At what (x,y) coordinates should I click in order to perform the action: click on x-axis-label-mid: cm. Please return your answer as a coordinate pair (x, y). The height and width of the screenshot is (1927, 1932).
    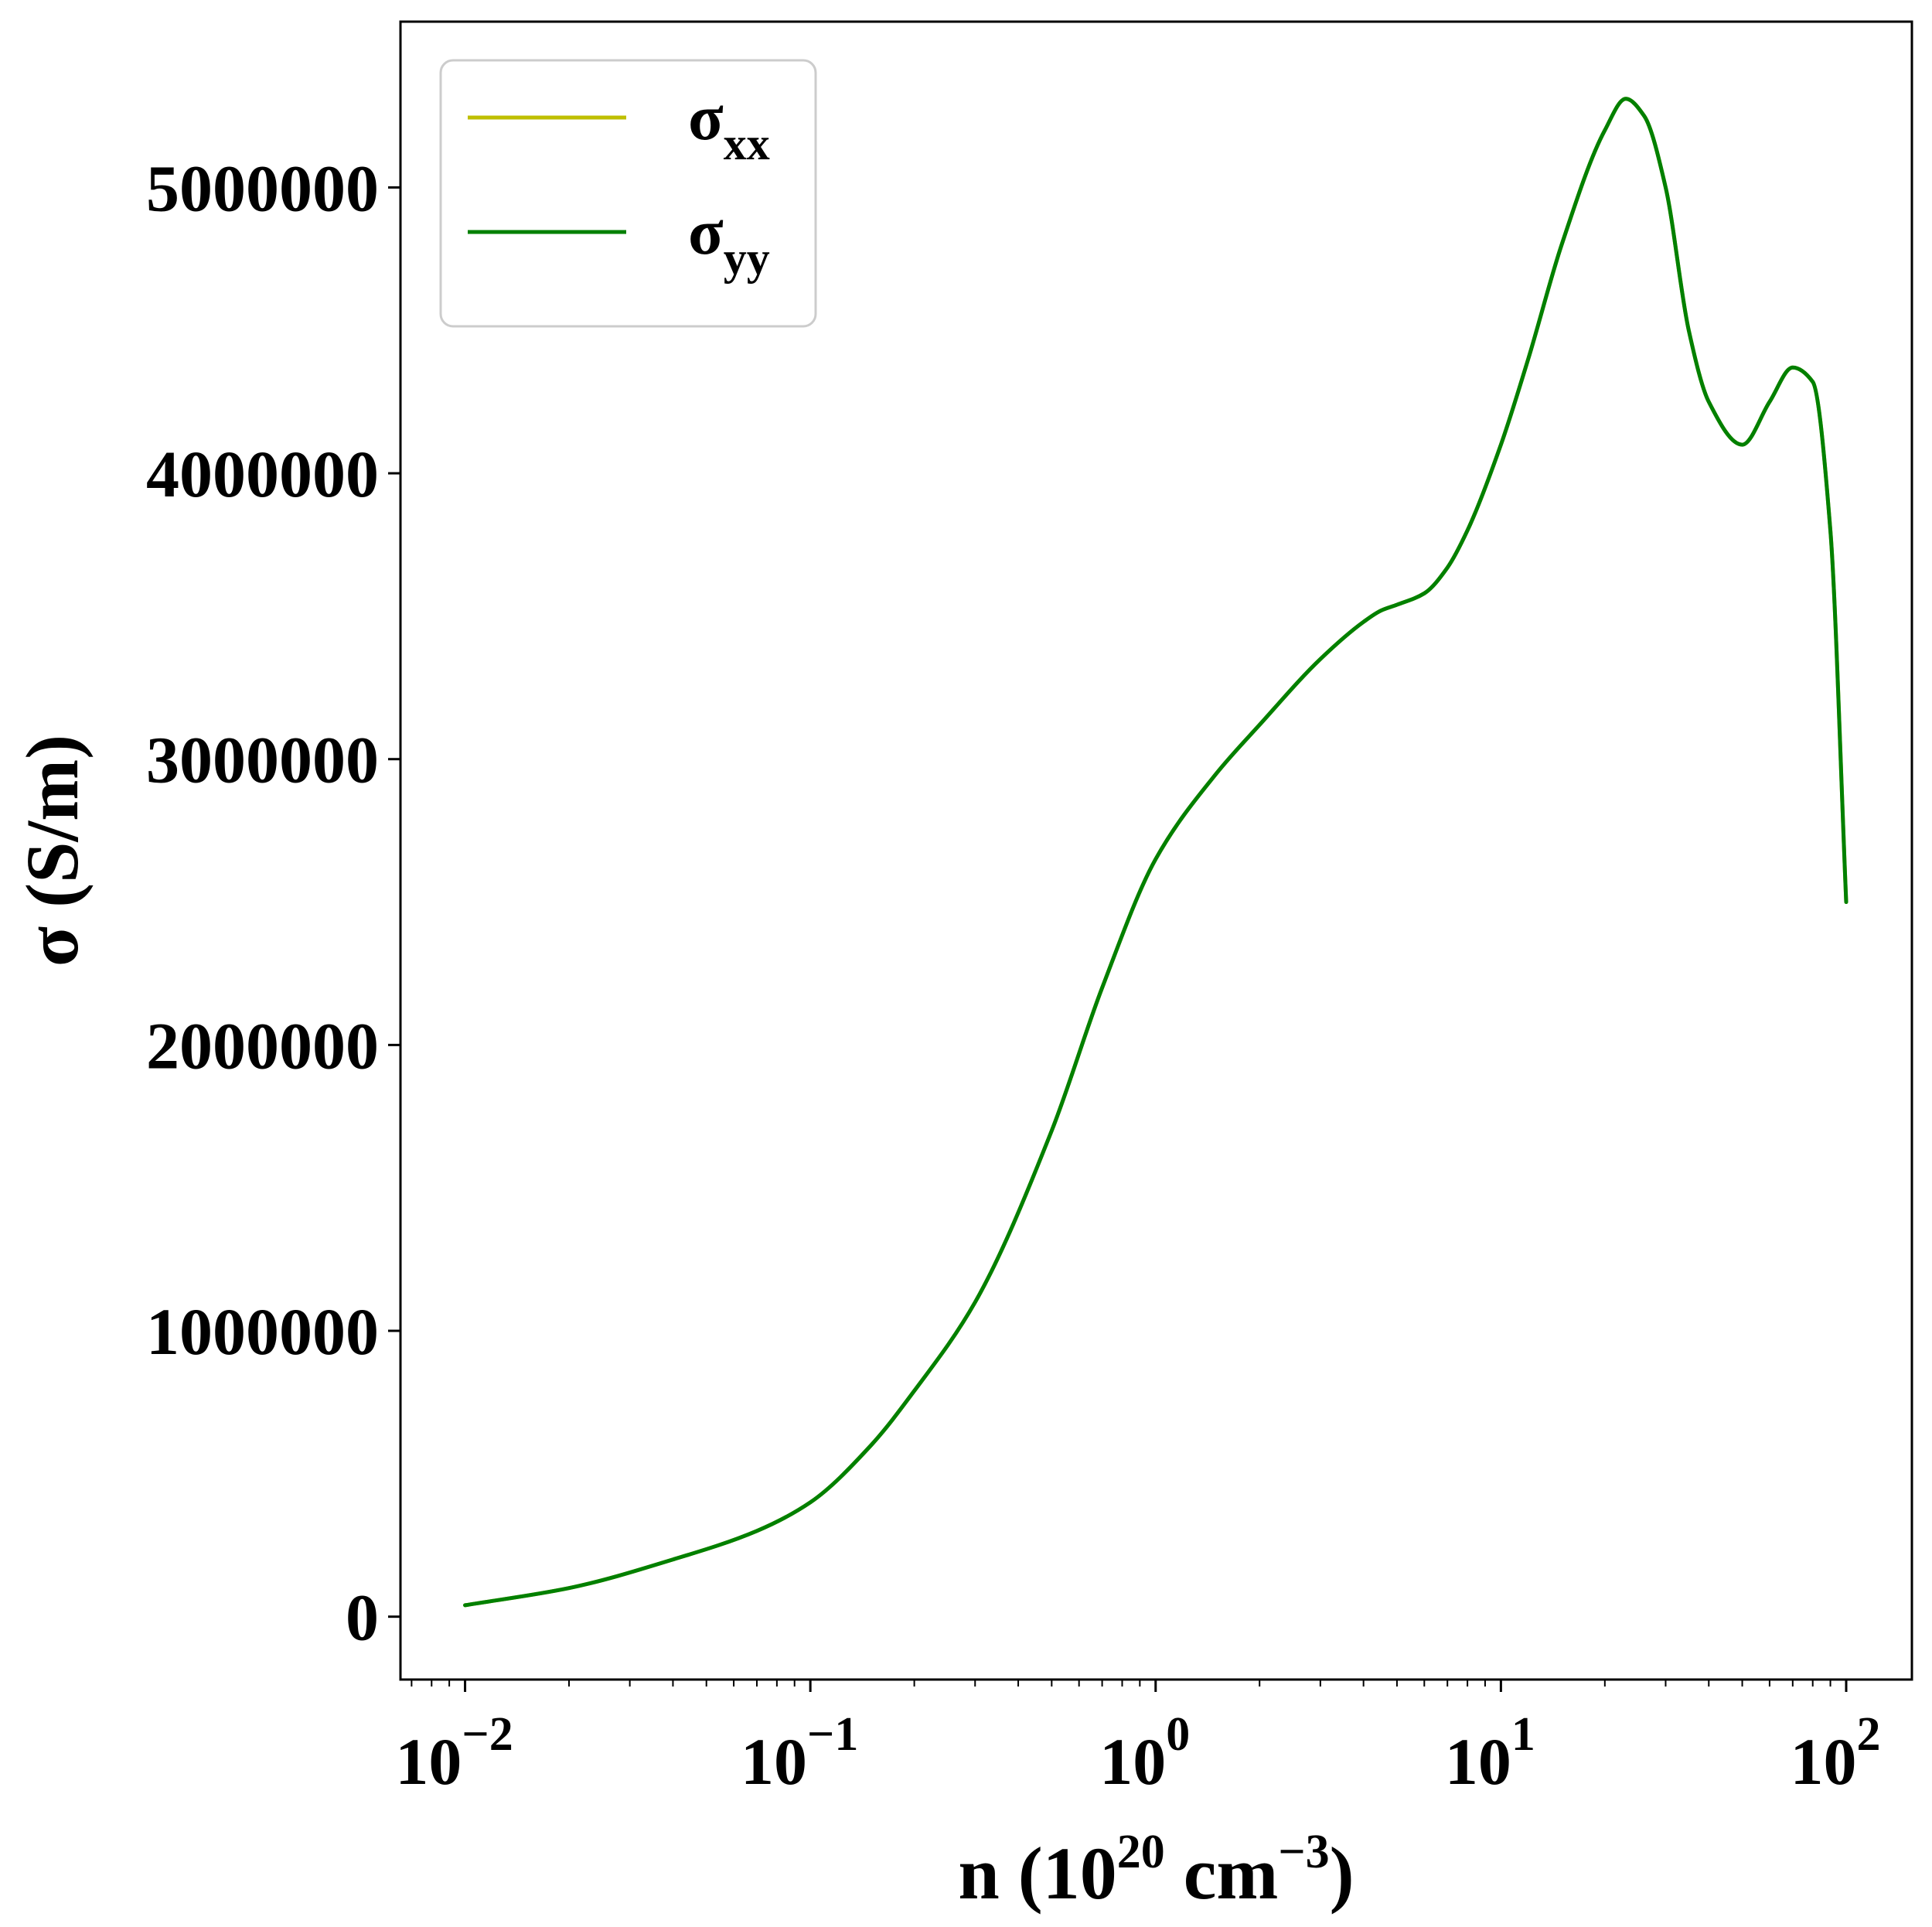
    Looking at the image, I should click on (1222, 1873).